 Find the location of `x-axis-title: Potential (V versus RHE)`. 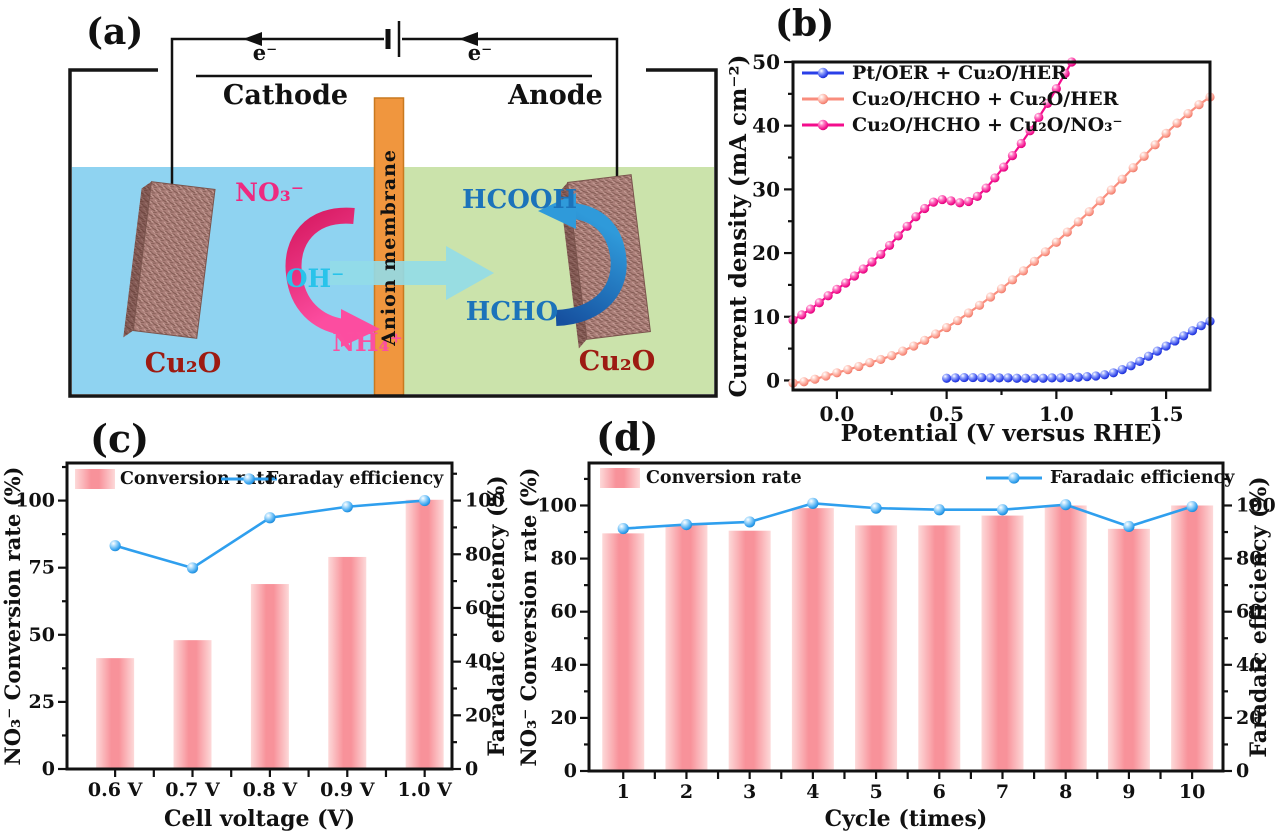

x-axis-title: Potential (V versus RHE) is located at coordinates (1002, 433).